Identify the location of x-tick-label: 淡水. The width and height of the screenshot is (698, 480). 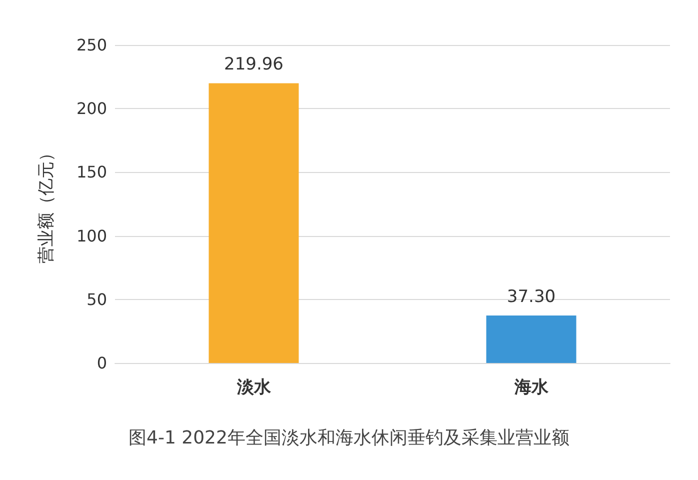
(254, 388).